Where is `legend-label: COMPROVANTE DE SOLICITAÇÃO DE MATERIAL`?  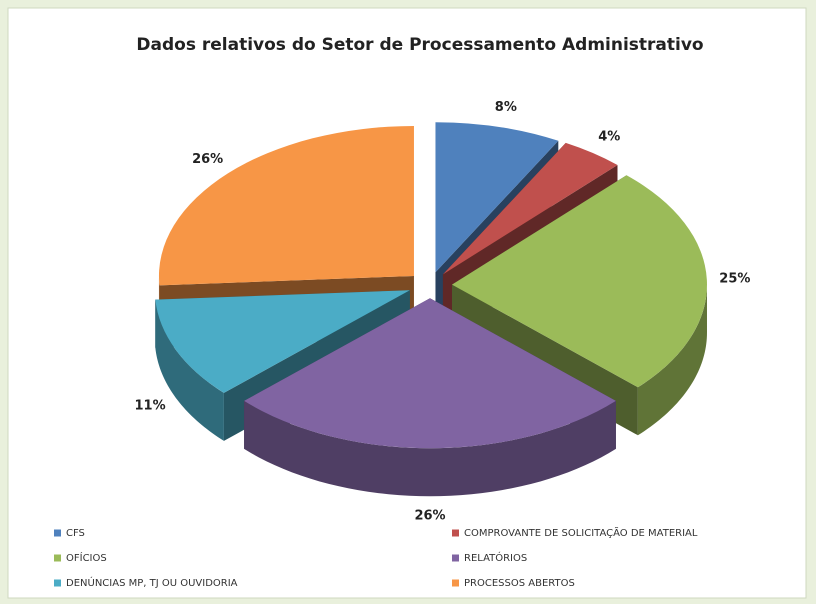
legend-label: COMPROVANTE DE SOLICITAÇÃO DE MATERIAL is located at coordinates (581, 532).